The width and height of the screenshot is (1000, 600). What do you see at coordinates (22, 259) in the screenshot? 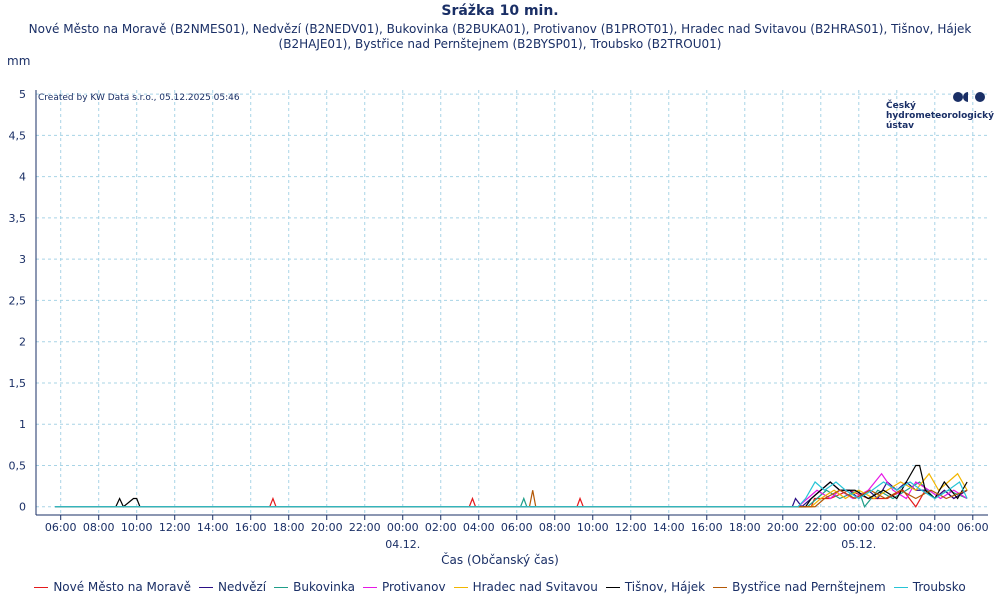
I see `y-tick-label: 3` at bounding box center [22, 259].